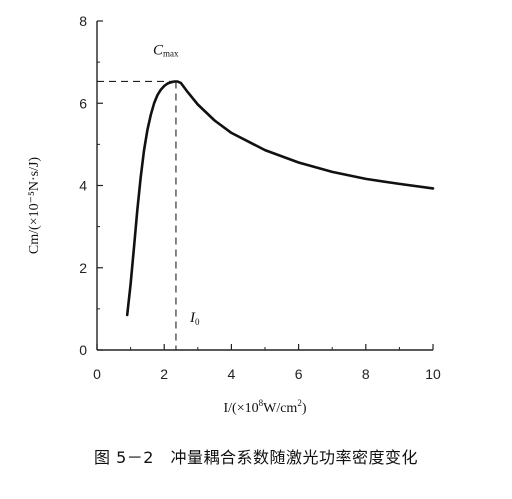 The width and height of the screenshot is (512, 499). What do you see at coordinates (265, 407) in the screenshot?
I see `x-axis-title: I/(×108W/cm2)` at bounding box center [265, 407].